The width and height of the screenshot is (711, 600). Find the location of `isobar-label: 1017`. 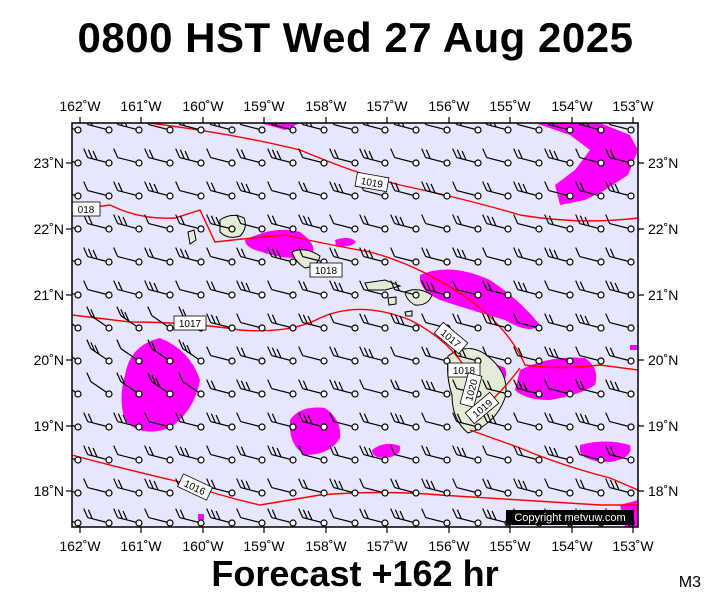

isobar-label: 1017 is located at coordinates (190, 324).